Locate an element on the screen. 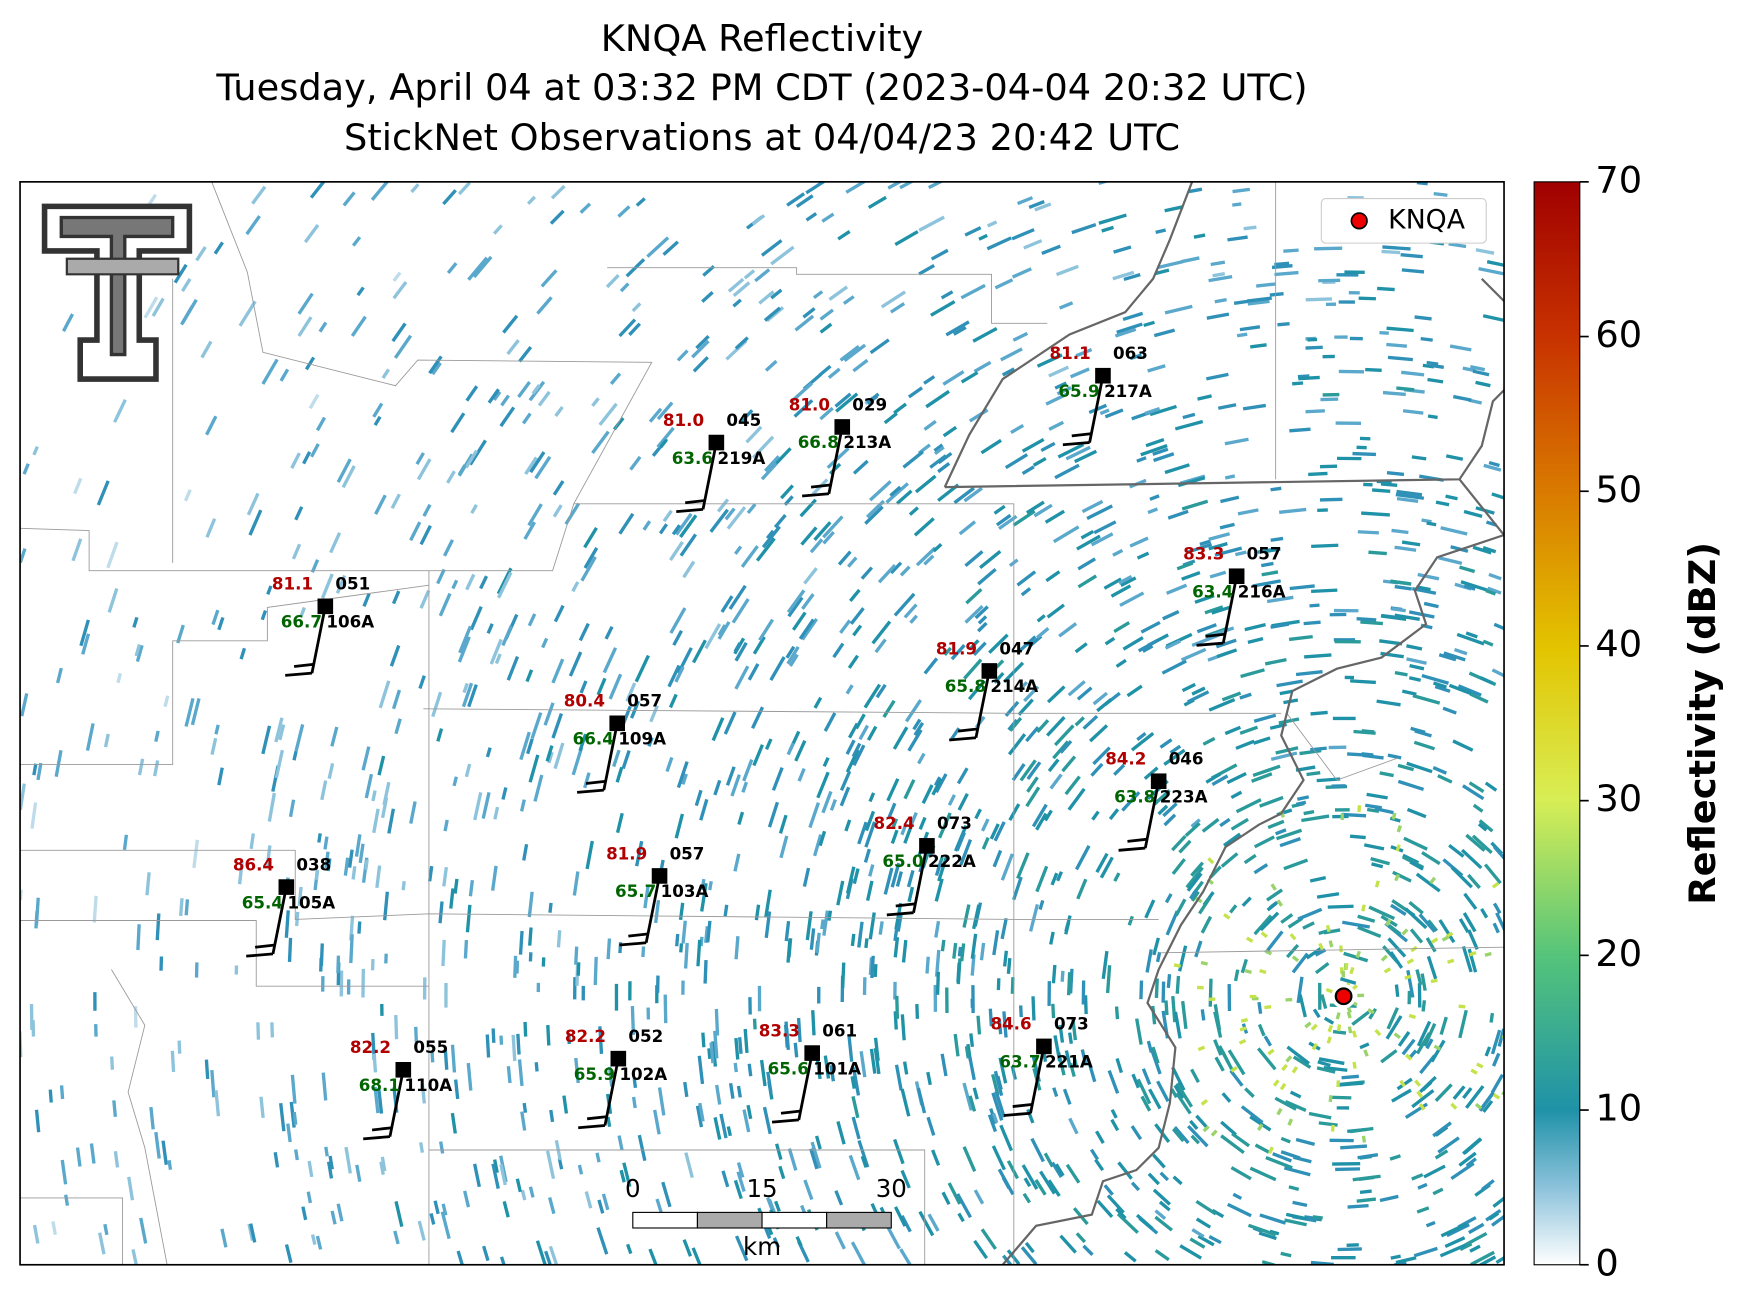  station-marker is located at coordinates (1158, 781).